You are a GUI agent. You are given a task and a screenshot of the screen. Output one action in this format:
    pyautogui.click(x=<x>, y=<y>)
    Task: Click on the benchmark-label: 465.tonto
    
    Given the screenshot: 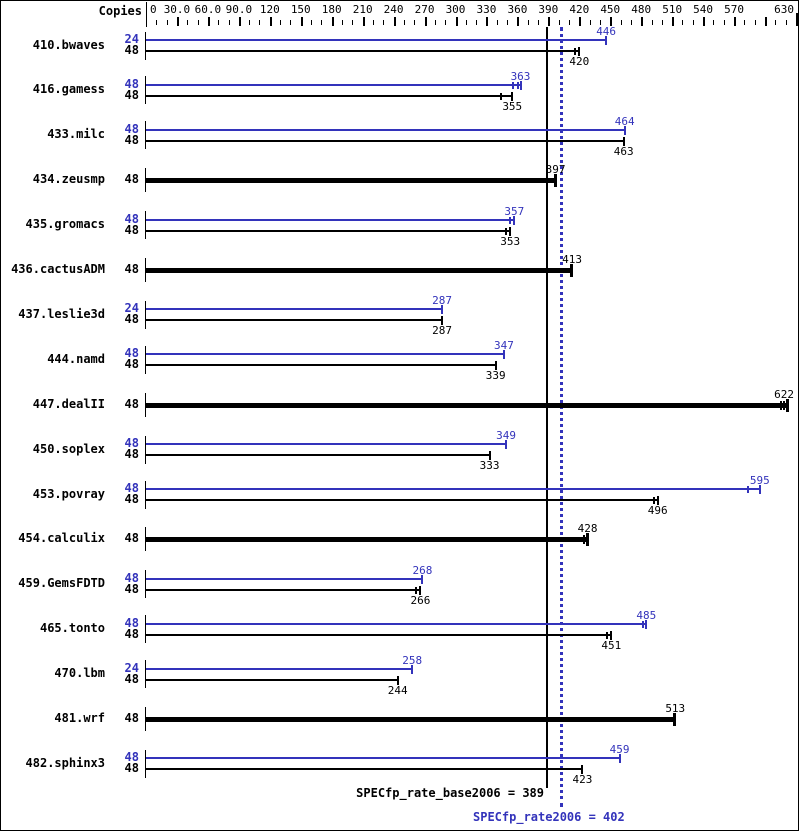 What is the action you would take?
    pyautogui.click(x=72, y=628)
    